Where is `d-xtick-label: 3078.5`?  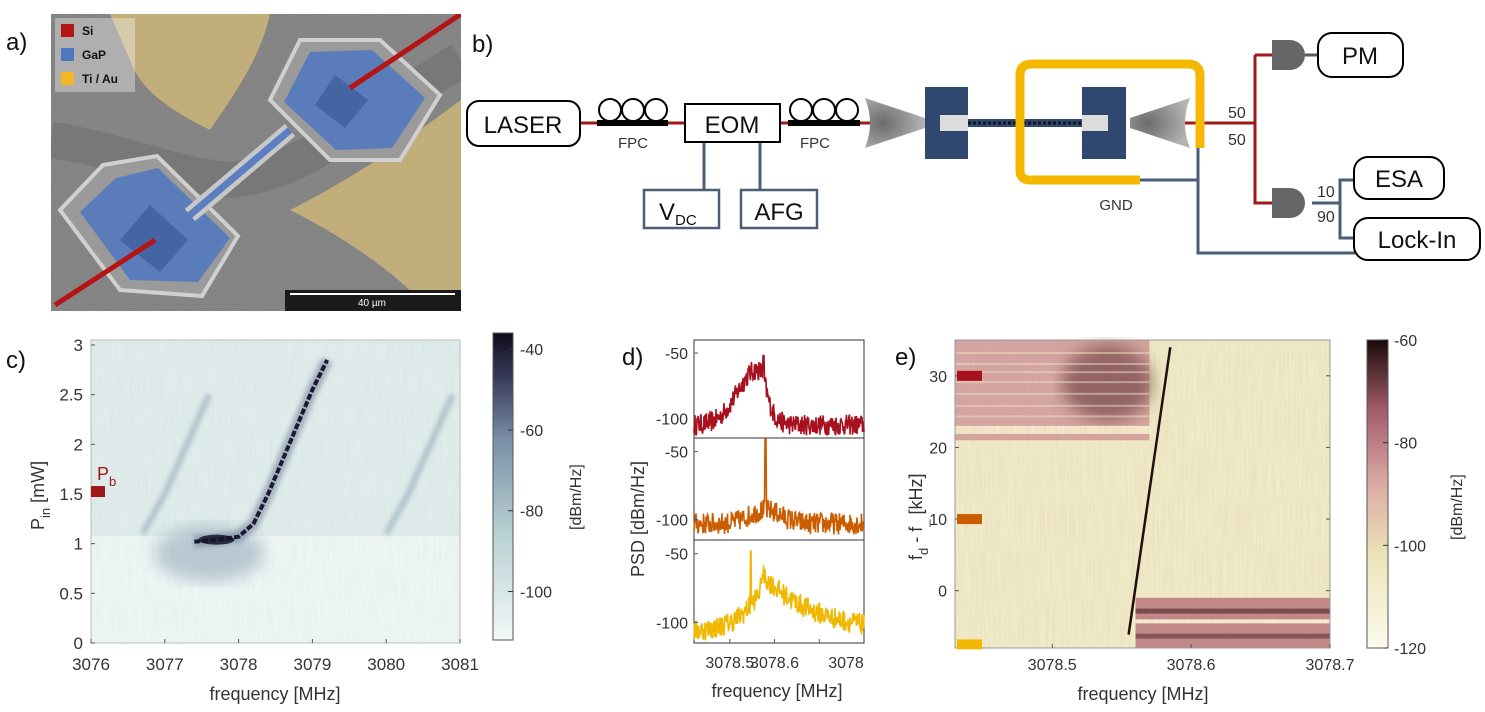 d-xtick-label: 3078.5 is located at coordinates (729, 663).